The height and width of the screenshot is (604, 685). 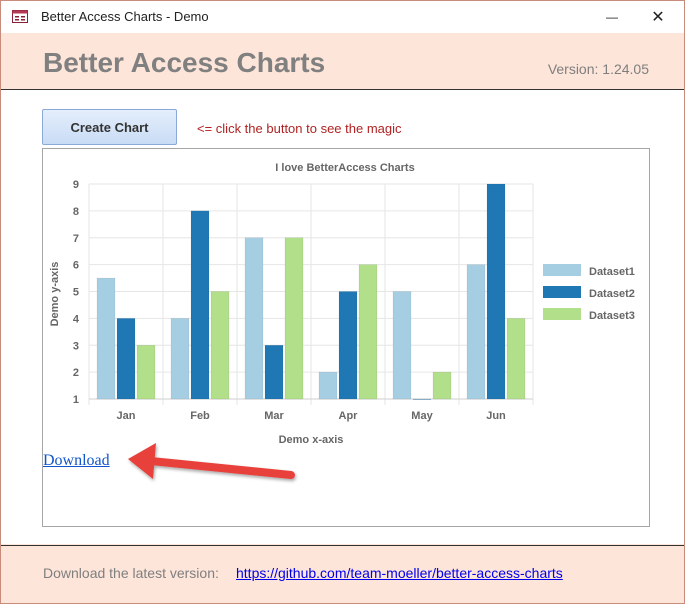 What do you see at coordinates (598, 69) in the screenshot?
I see `version-label: Version: 1.24.05` at bounding box center [598, 69].